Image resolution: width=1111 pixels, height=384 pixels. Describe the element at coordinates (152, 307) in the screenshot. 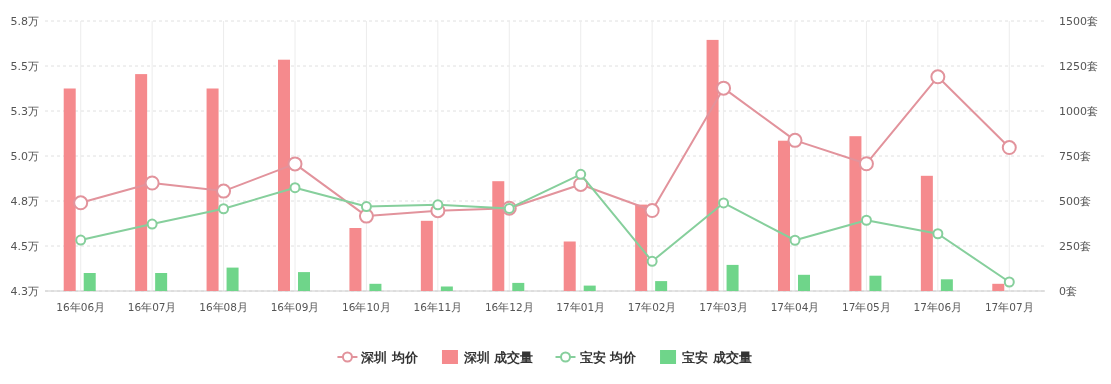

I see `x-tick-label: 16年07月` at that location.